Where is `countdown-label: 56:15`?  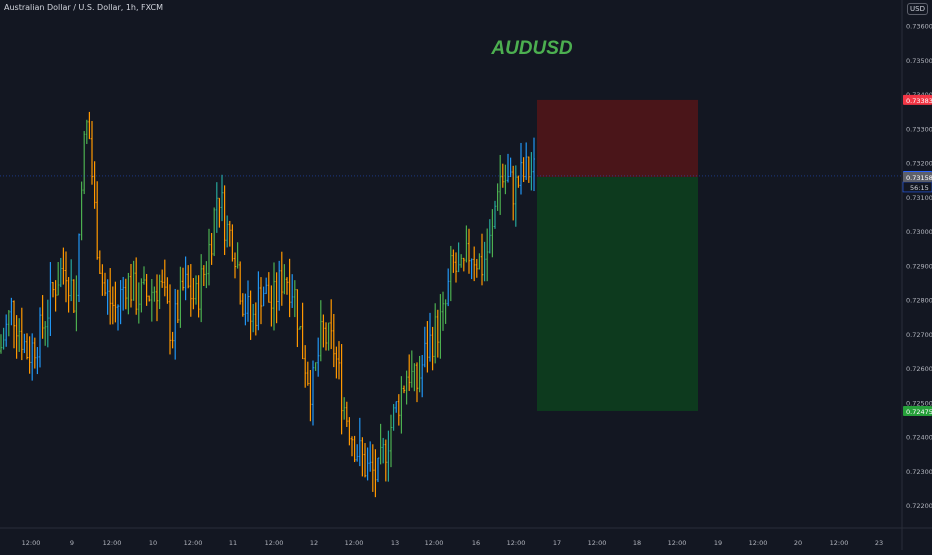
countdown-label: 56:15 is located at coordinates (919, 188).